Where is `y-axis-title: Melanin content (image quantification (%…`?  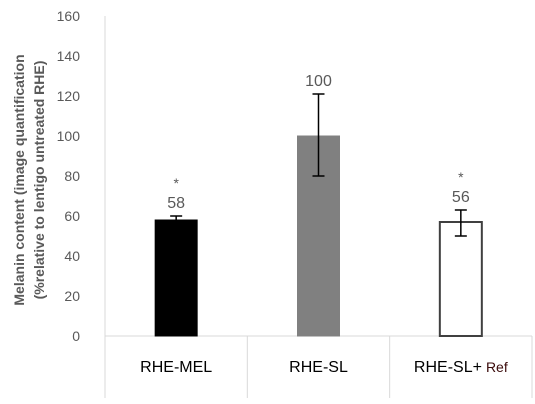 y-axis-title: Melanin content (image quantification (%… is located at coordinates (29, 179).